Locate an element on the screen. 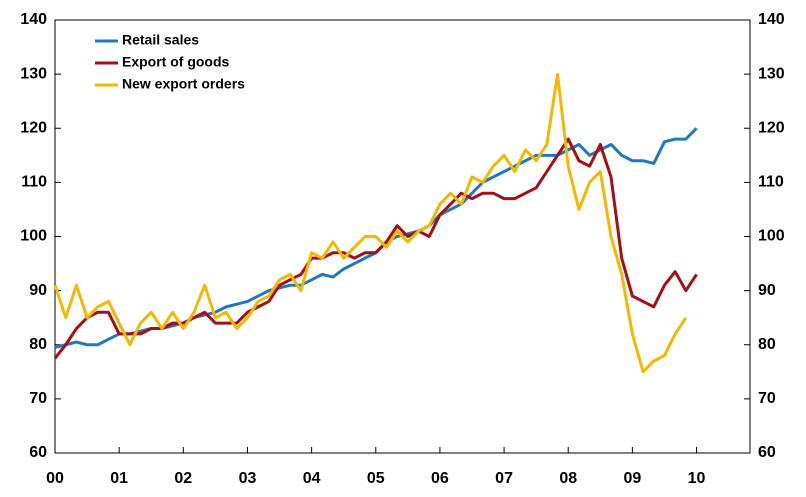 This screenshot has height=497, width=806. y-tick-label-right: 130 is located at coordinates (771, 73).